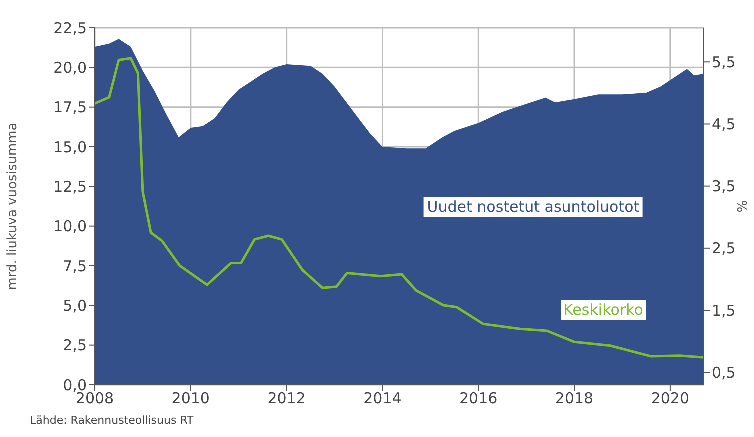  I want to click on y-tick-label: 7,5, so click(75, 266).